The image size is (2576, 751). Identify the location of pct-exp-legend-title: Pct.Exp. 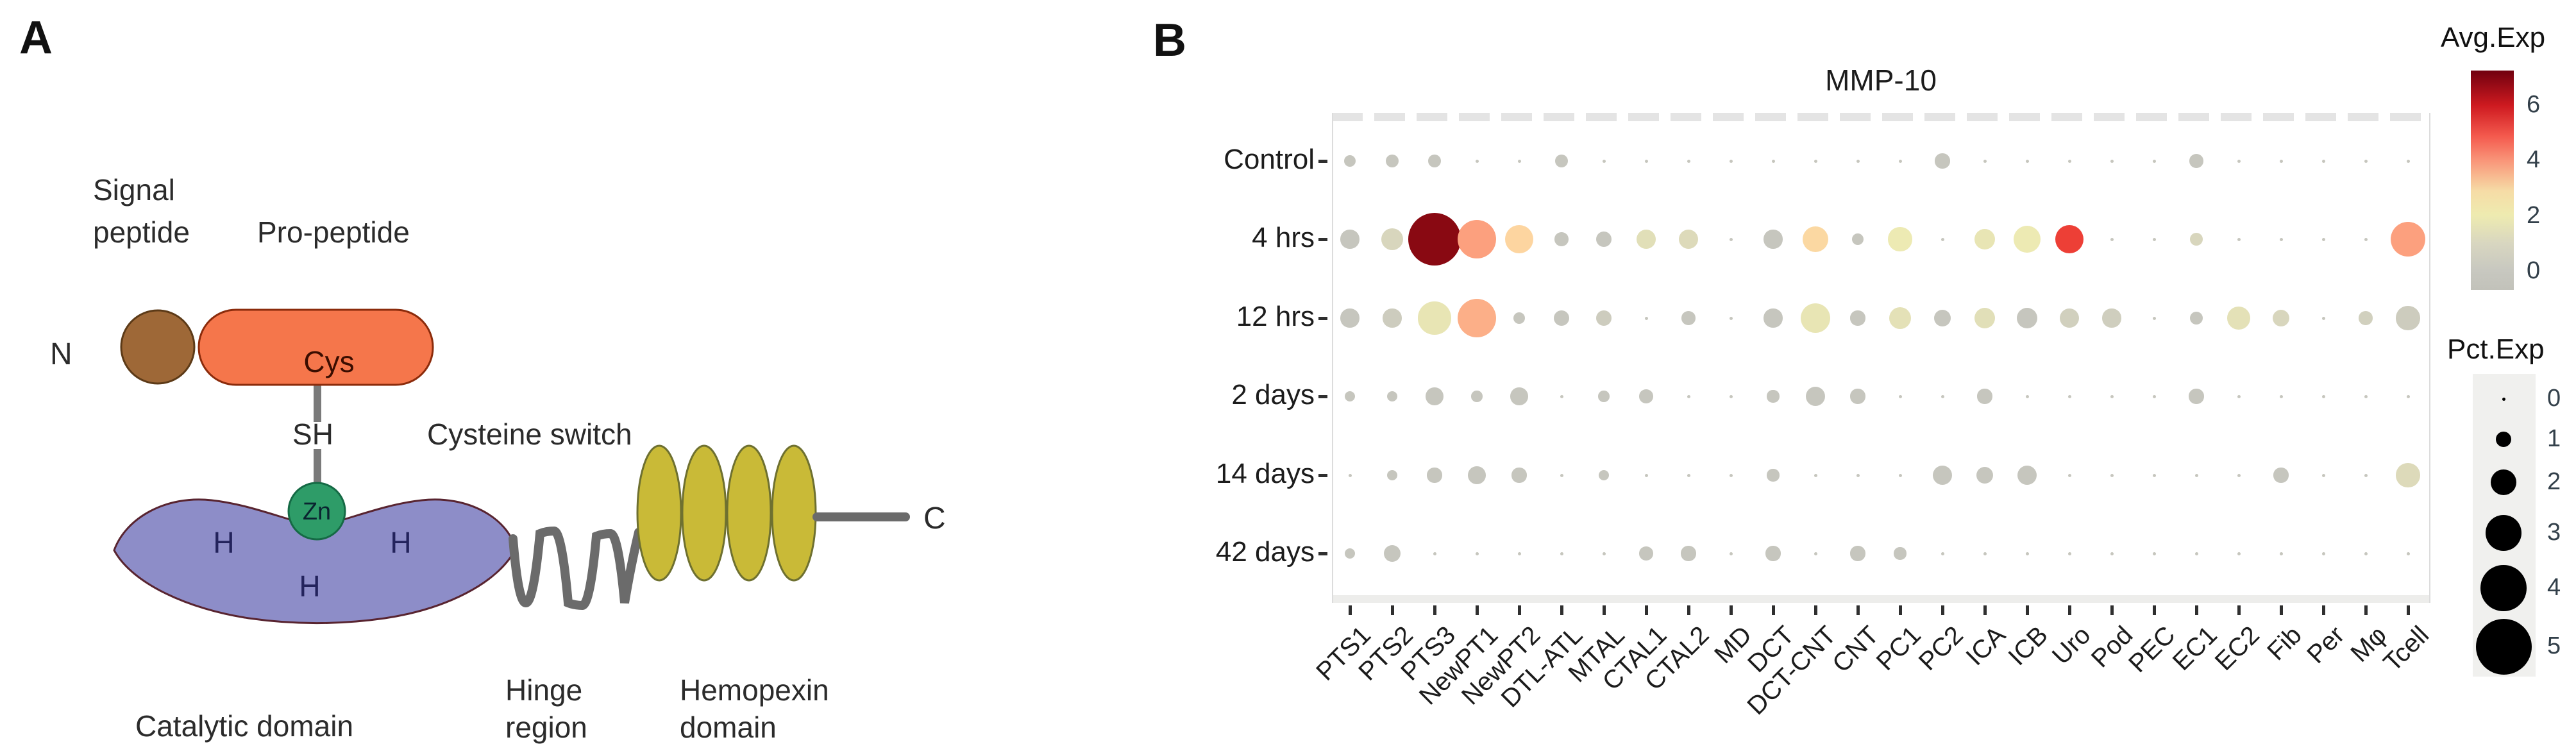
(2496, 349).